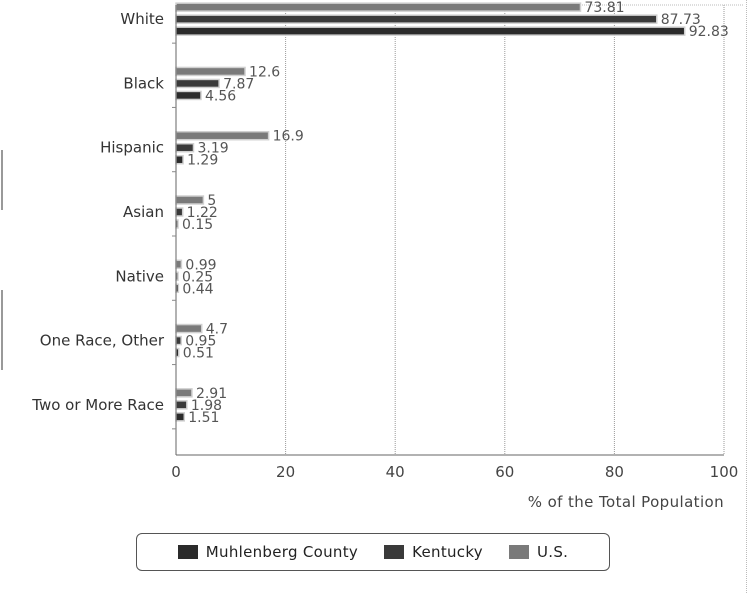 The height and width of the screenshot is (593, 749). Describe the element at coordinates (746, 296) in the screenshot. I see `right-frame-edge` at that location.